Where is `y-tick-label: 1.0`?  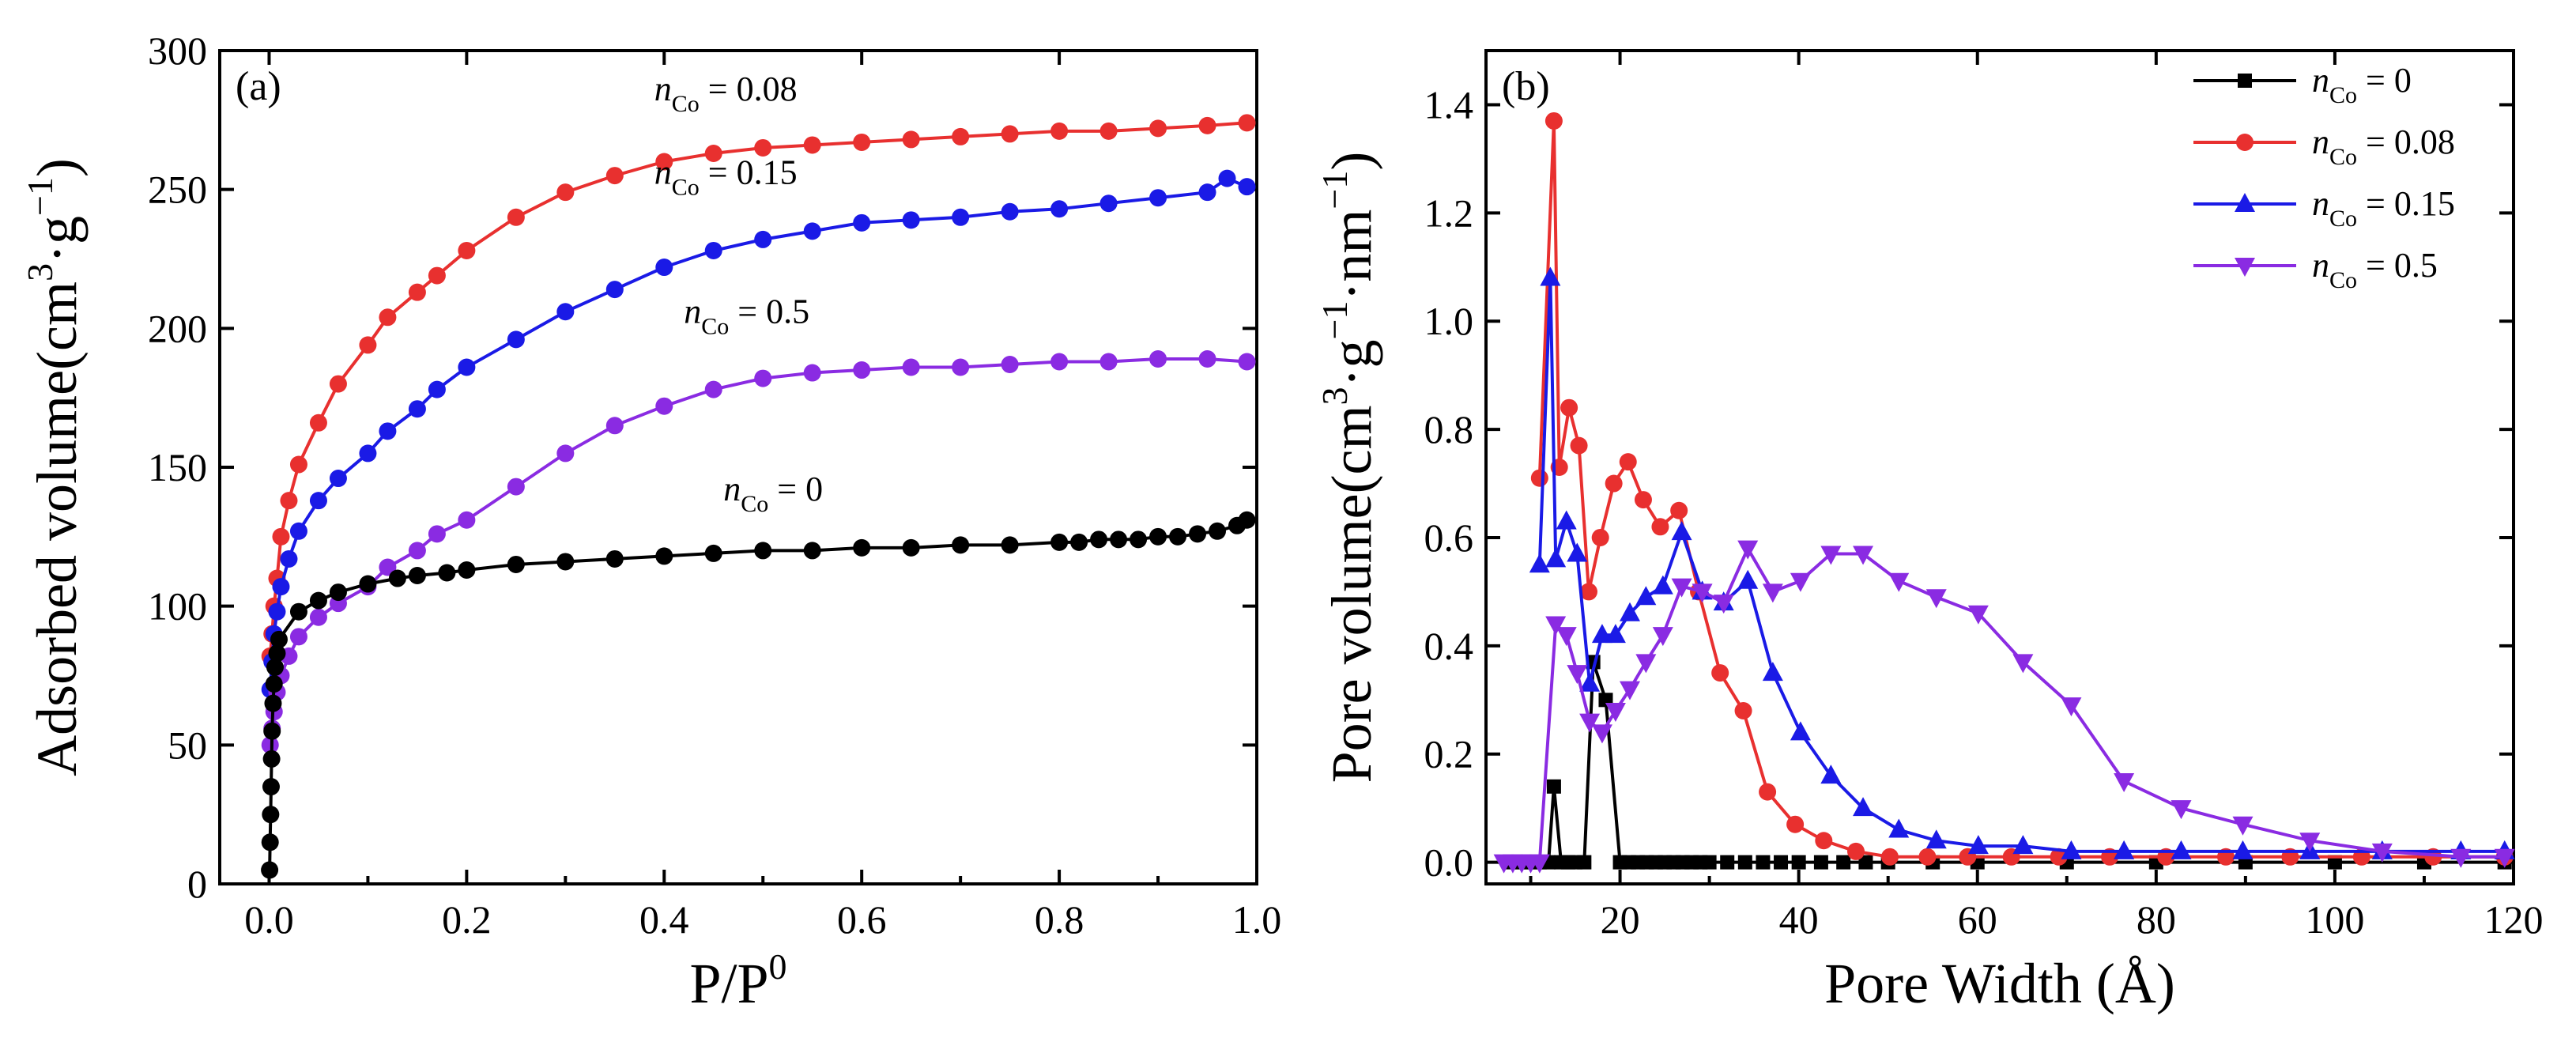
y-tick-label: 1.0 is located at coordinates (1449, 321).